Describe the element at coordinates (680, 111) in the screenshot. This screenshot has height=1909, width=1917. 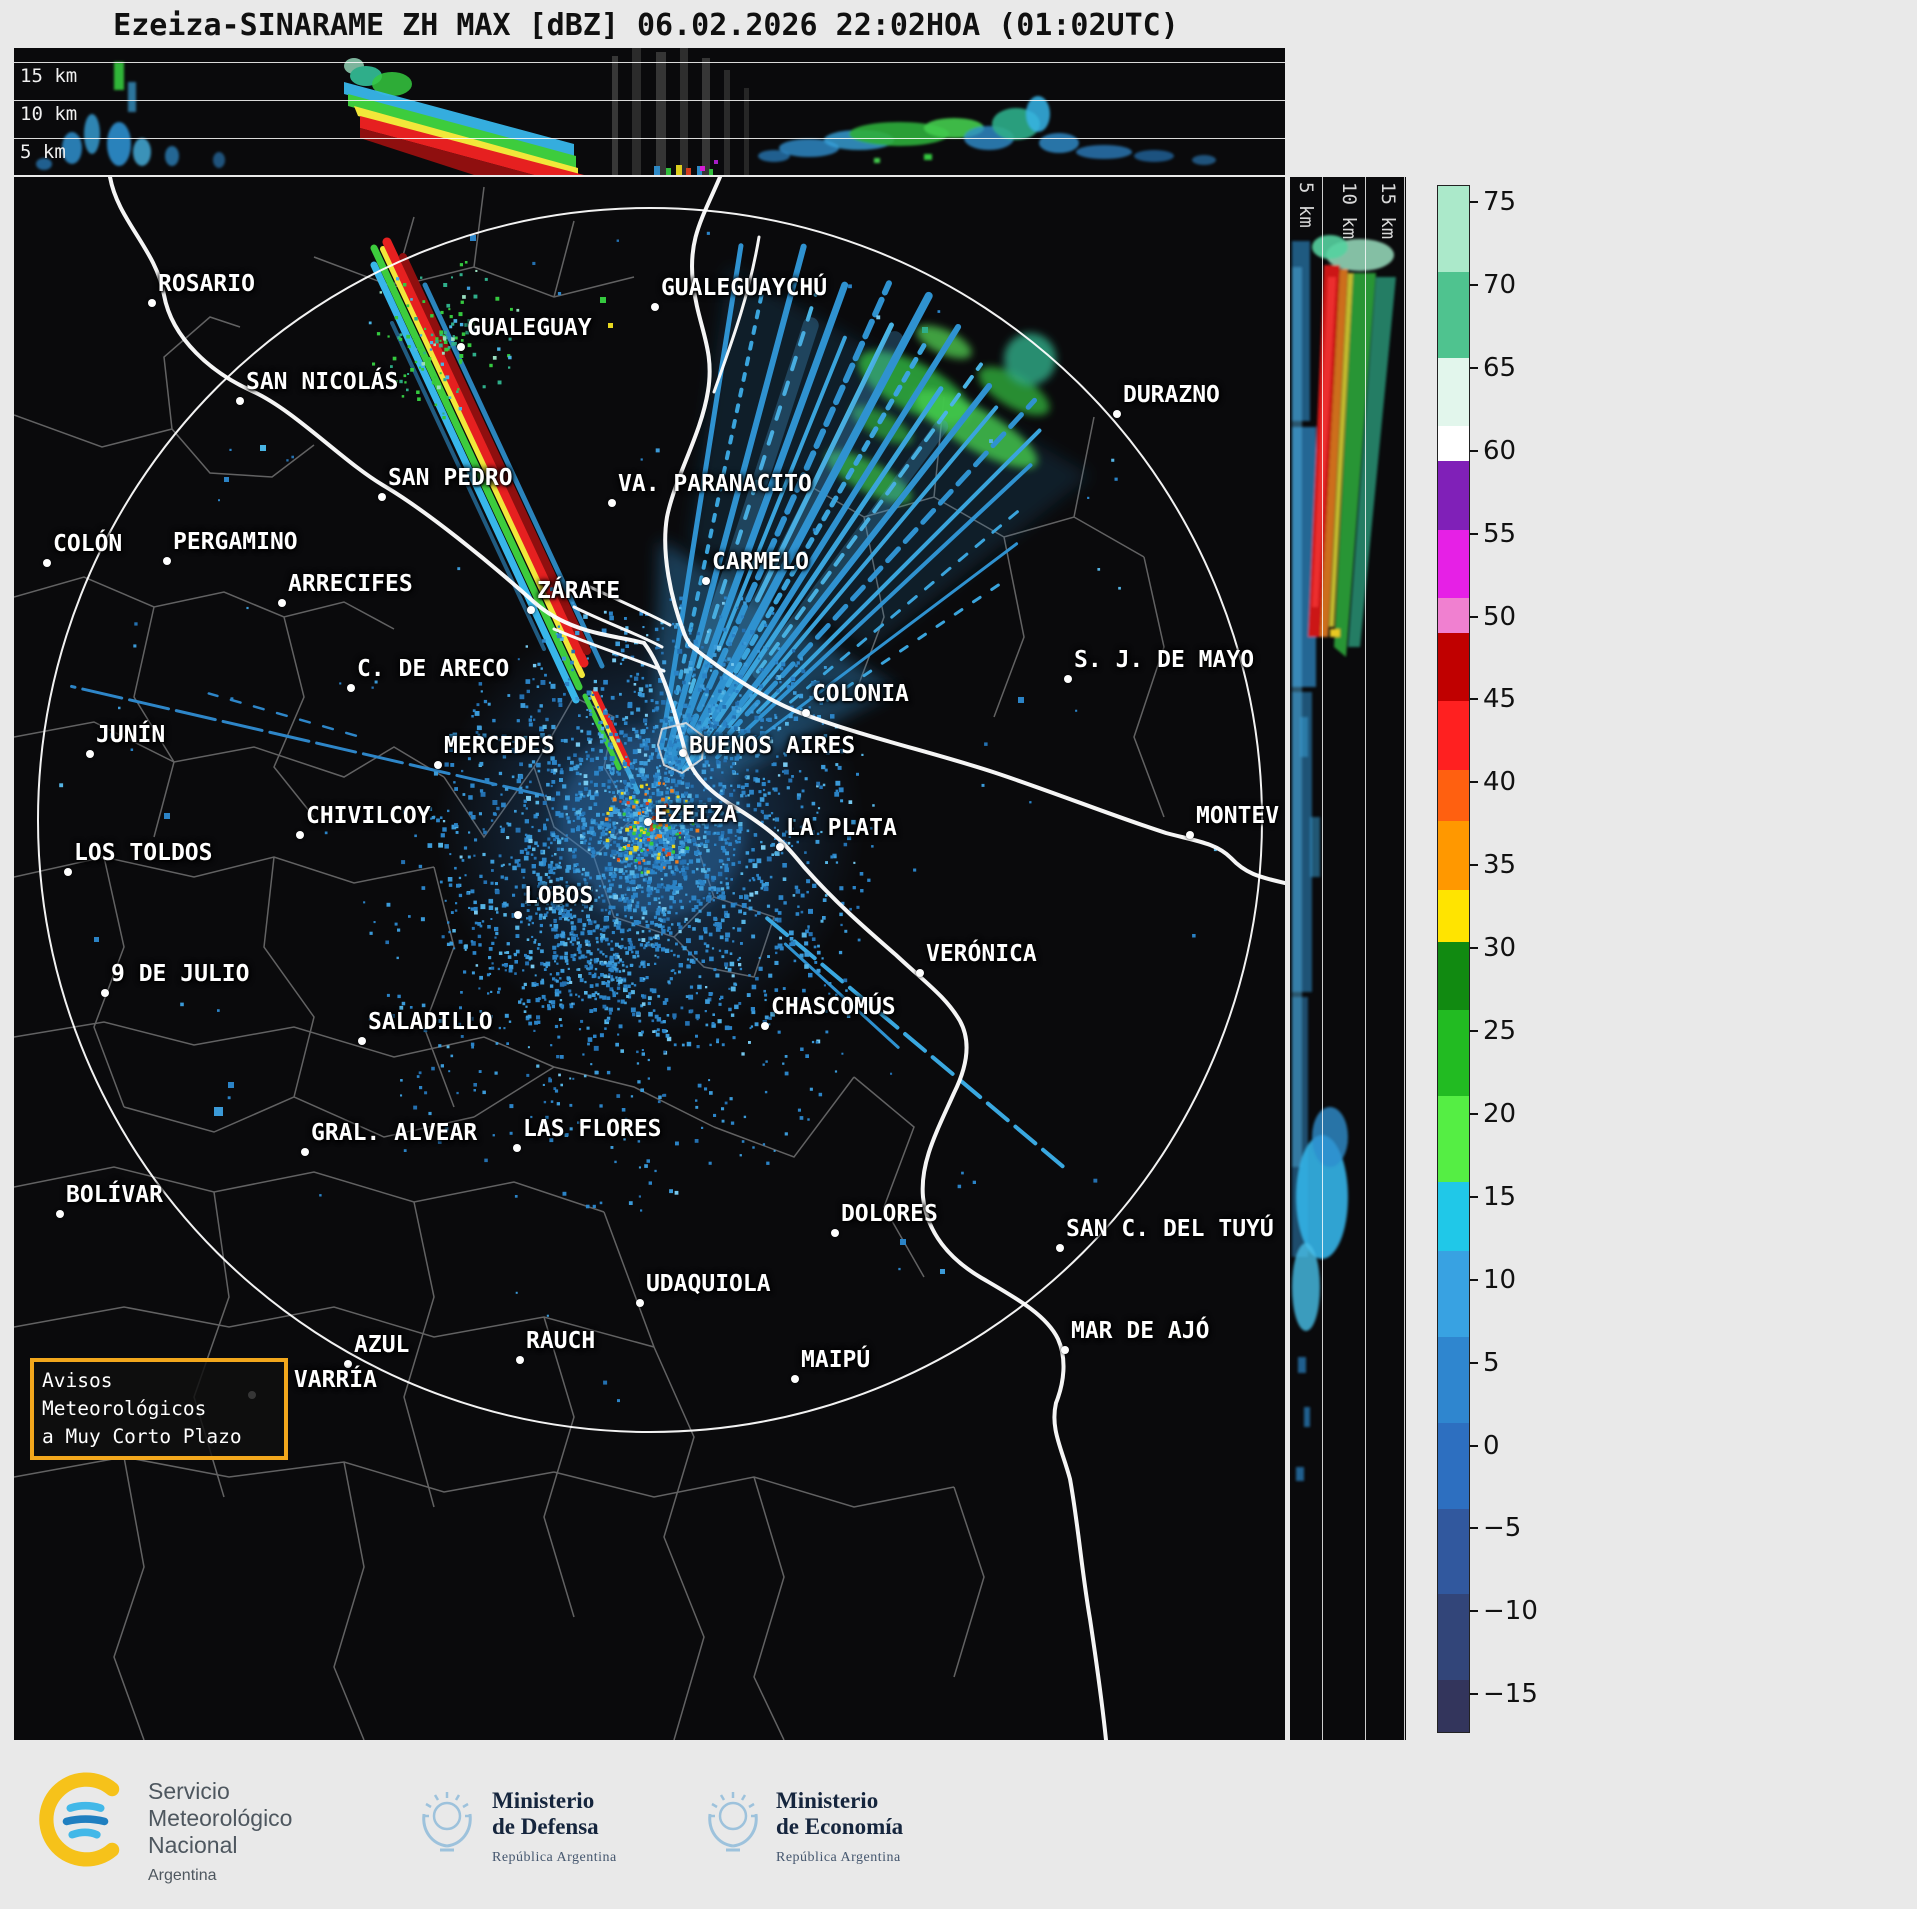
I see `top-profile-center-spikes` at that location.